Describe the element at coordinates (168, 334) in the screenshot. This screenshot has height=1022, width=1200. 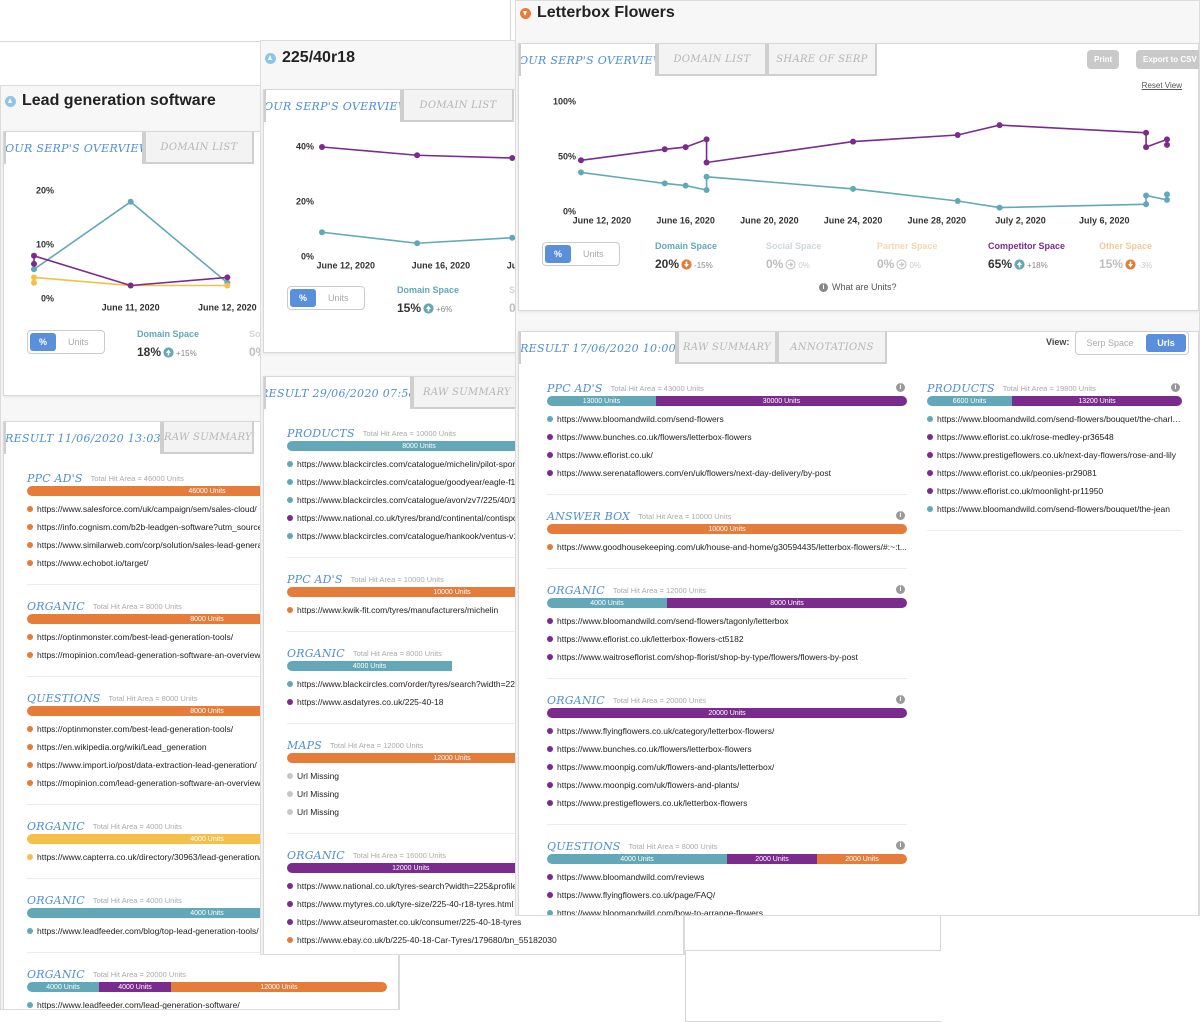
I see `stat-name: Domain Space` at that location.